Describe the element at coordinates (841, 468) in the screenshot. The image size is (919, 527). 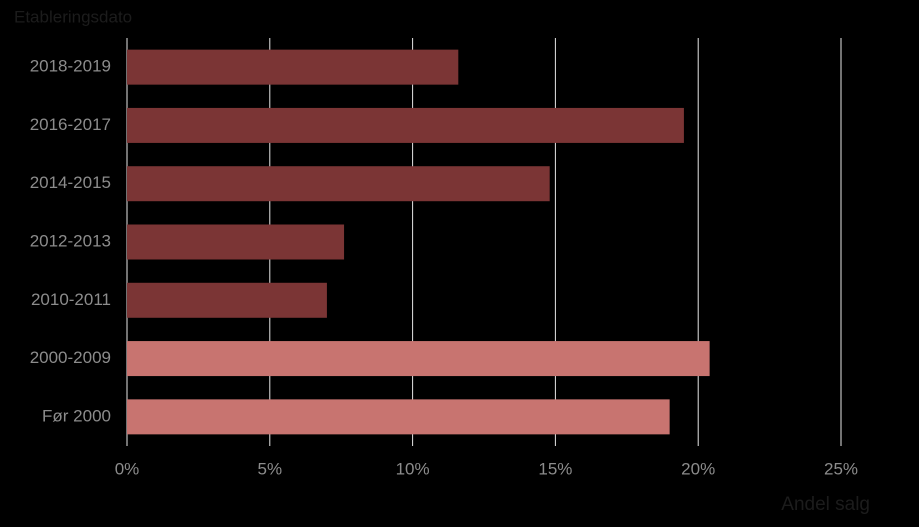
I see `x-tick-label: 25%` at that location.